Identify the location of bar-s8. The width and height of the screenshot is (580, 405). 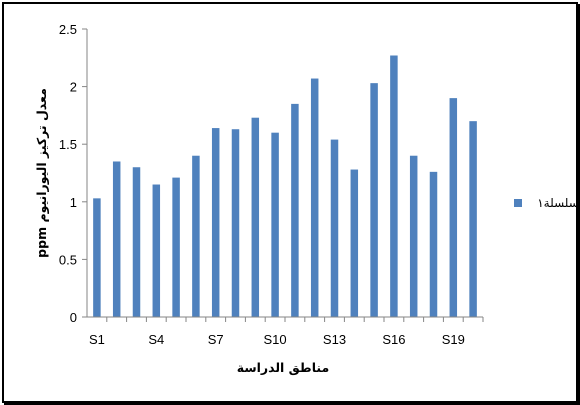
(235, 223).